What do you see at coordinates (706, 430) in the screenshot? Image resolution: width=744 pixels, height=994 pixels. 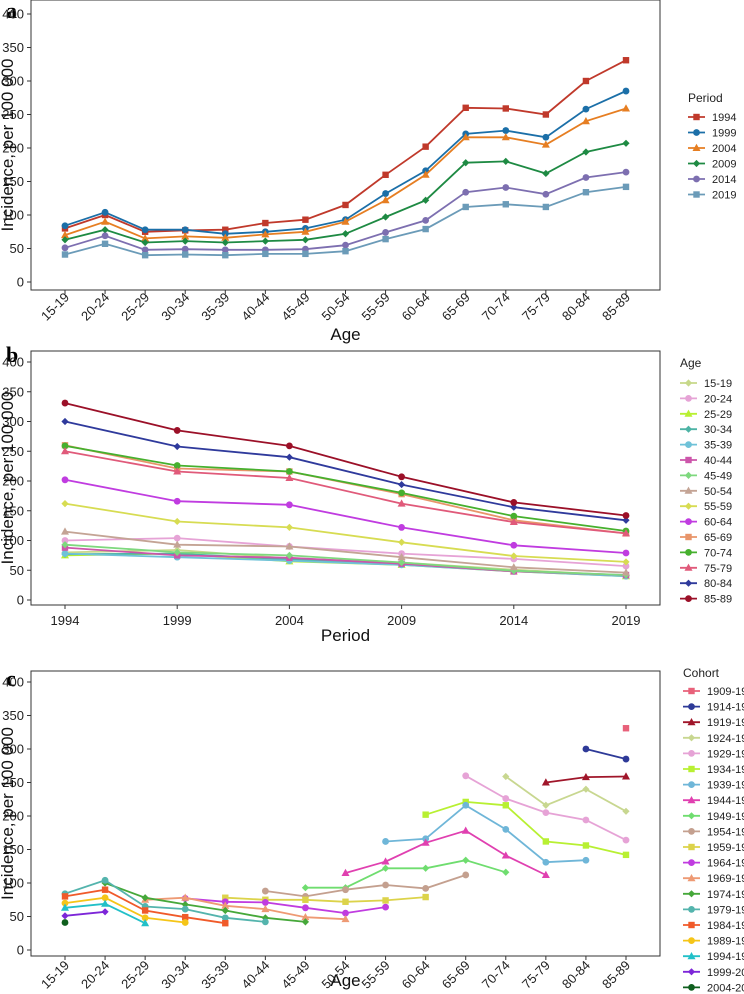 I see `legend-item: 30-34` at bounding box center [706, 430].